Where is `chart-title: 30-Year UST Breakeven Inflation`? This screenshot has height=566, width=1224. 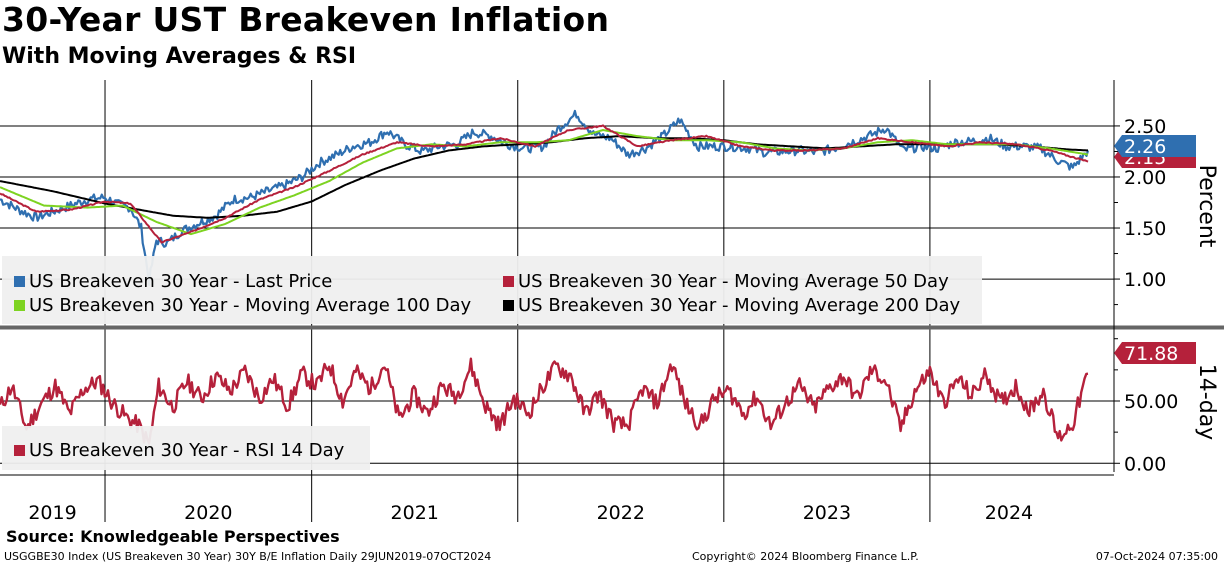
chart-title: 30-Year UST Breakeven Inflation is located at coordinates (306, 19).